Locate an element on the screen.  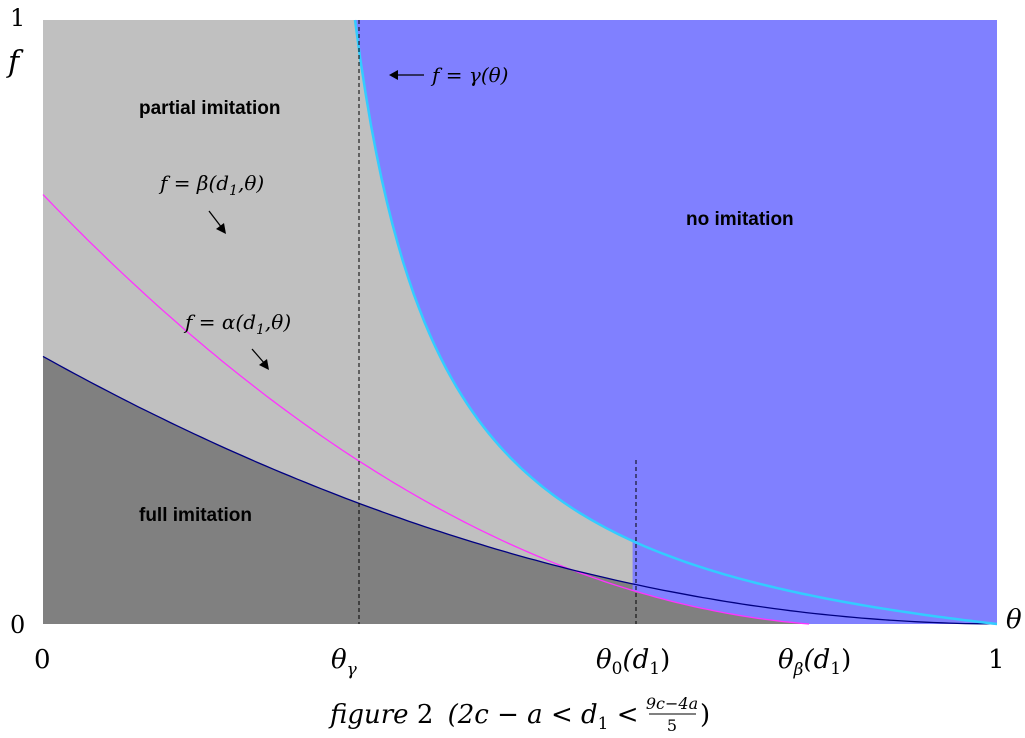
caption-number: 2 is located at coordinates (425, 715).